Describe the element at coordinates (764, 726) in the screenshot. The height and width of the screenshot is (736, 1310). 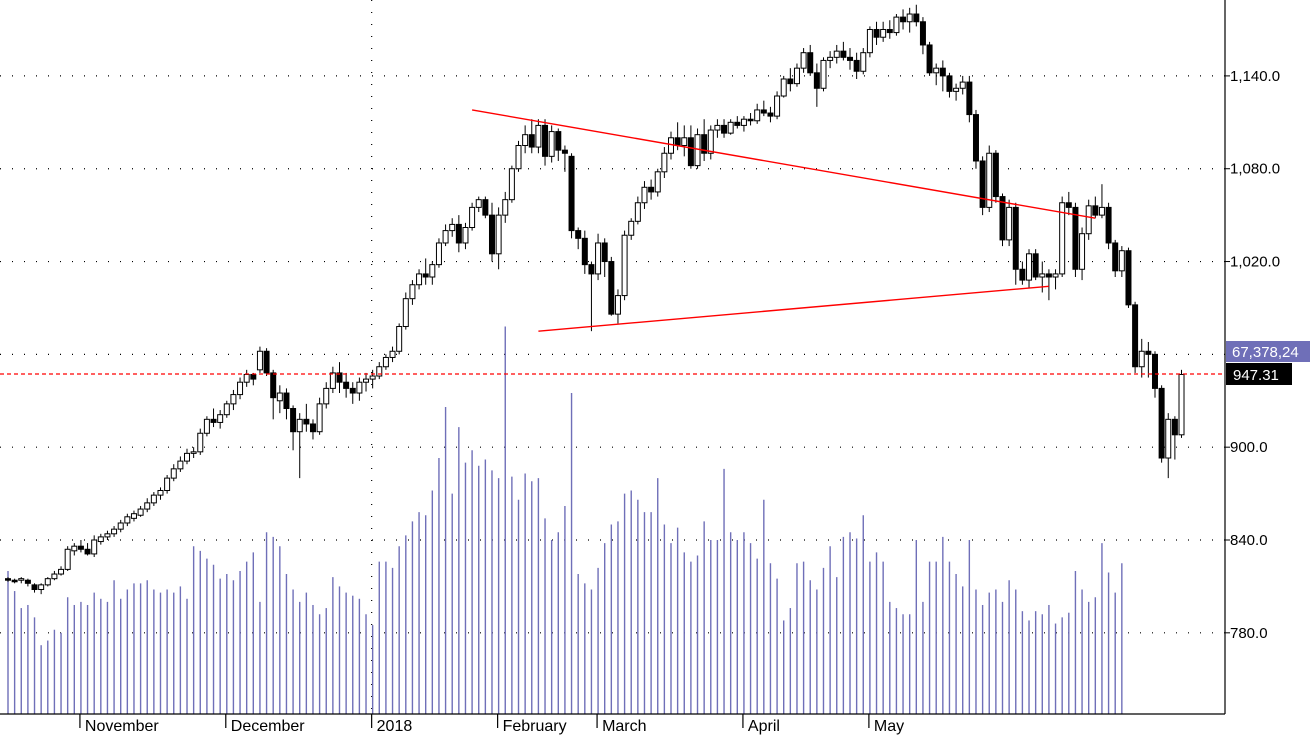
I see `x-tick-label: April` at that location.